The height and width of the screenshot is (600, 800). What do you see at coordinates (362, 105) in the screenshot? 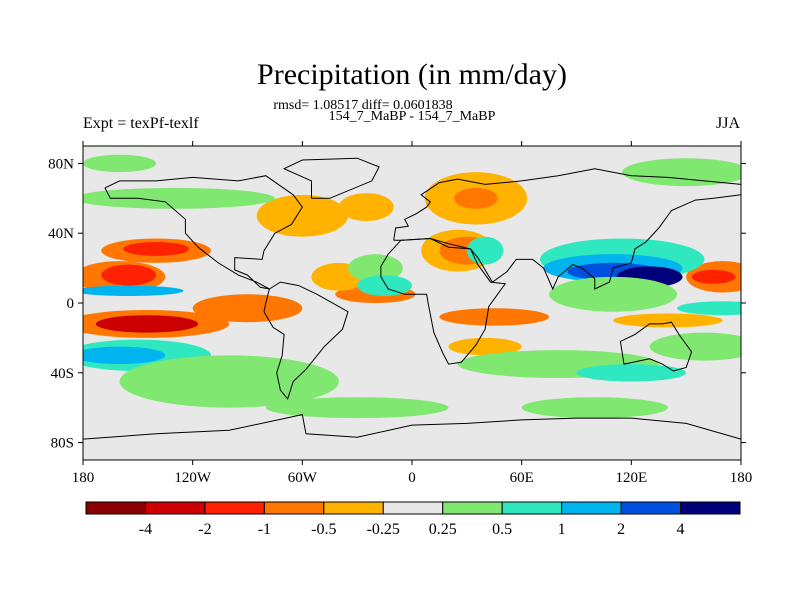
I see `chart-subtitle-stats: rmsd= 1.08517 diff= 0.0601838` at bounding box center [362, 105].